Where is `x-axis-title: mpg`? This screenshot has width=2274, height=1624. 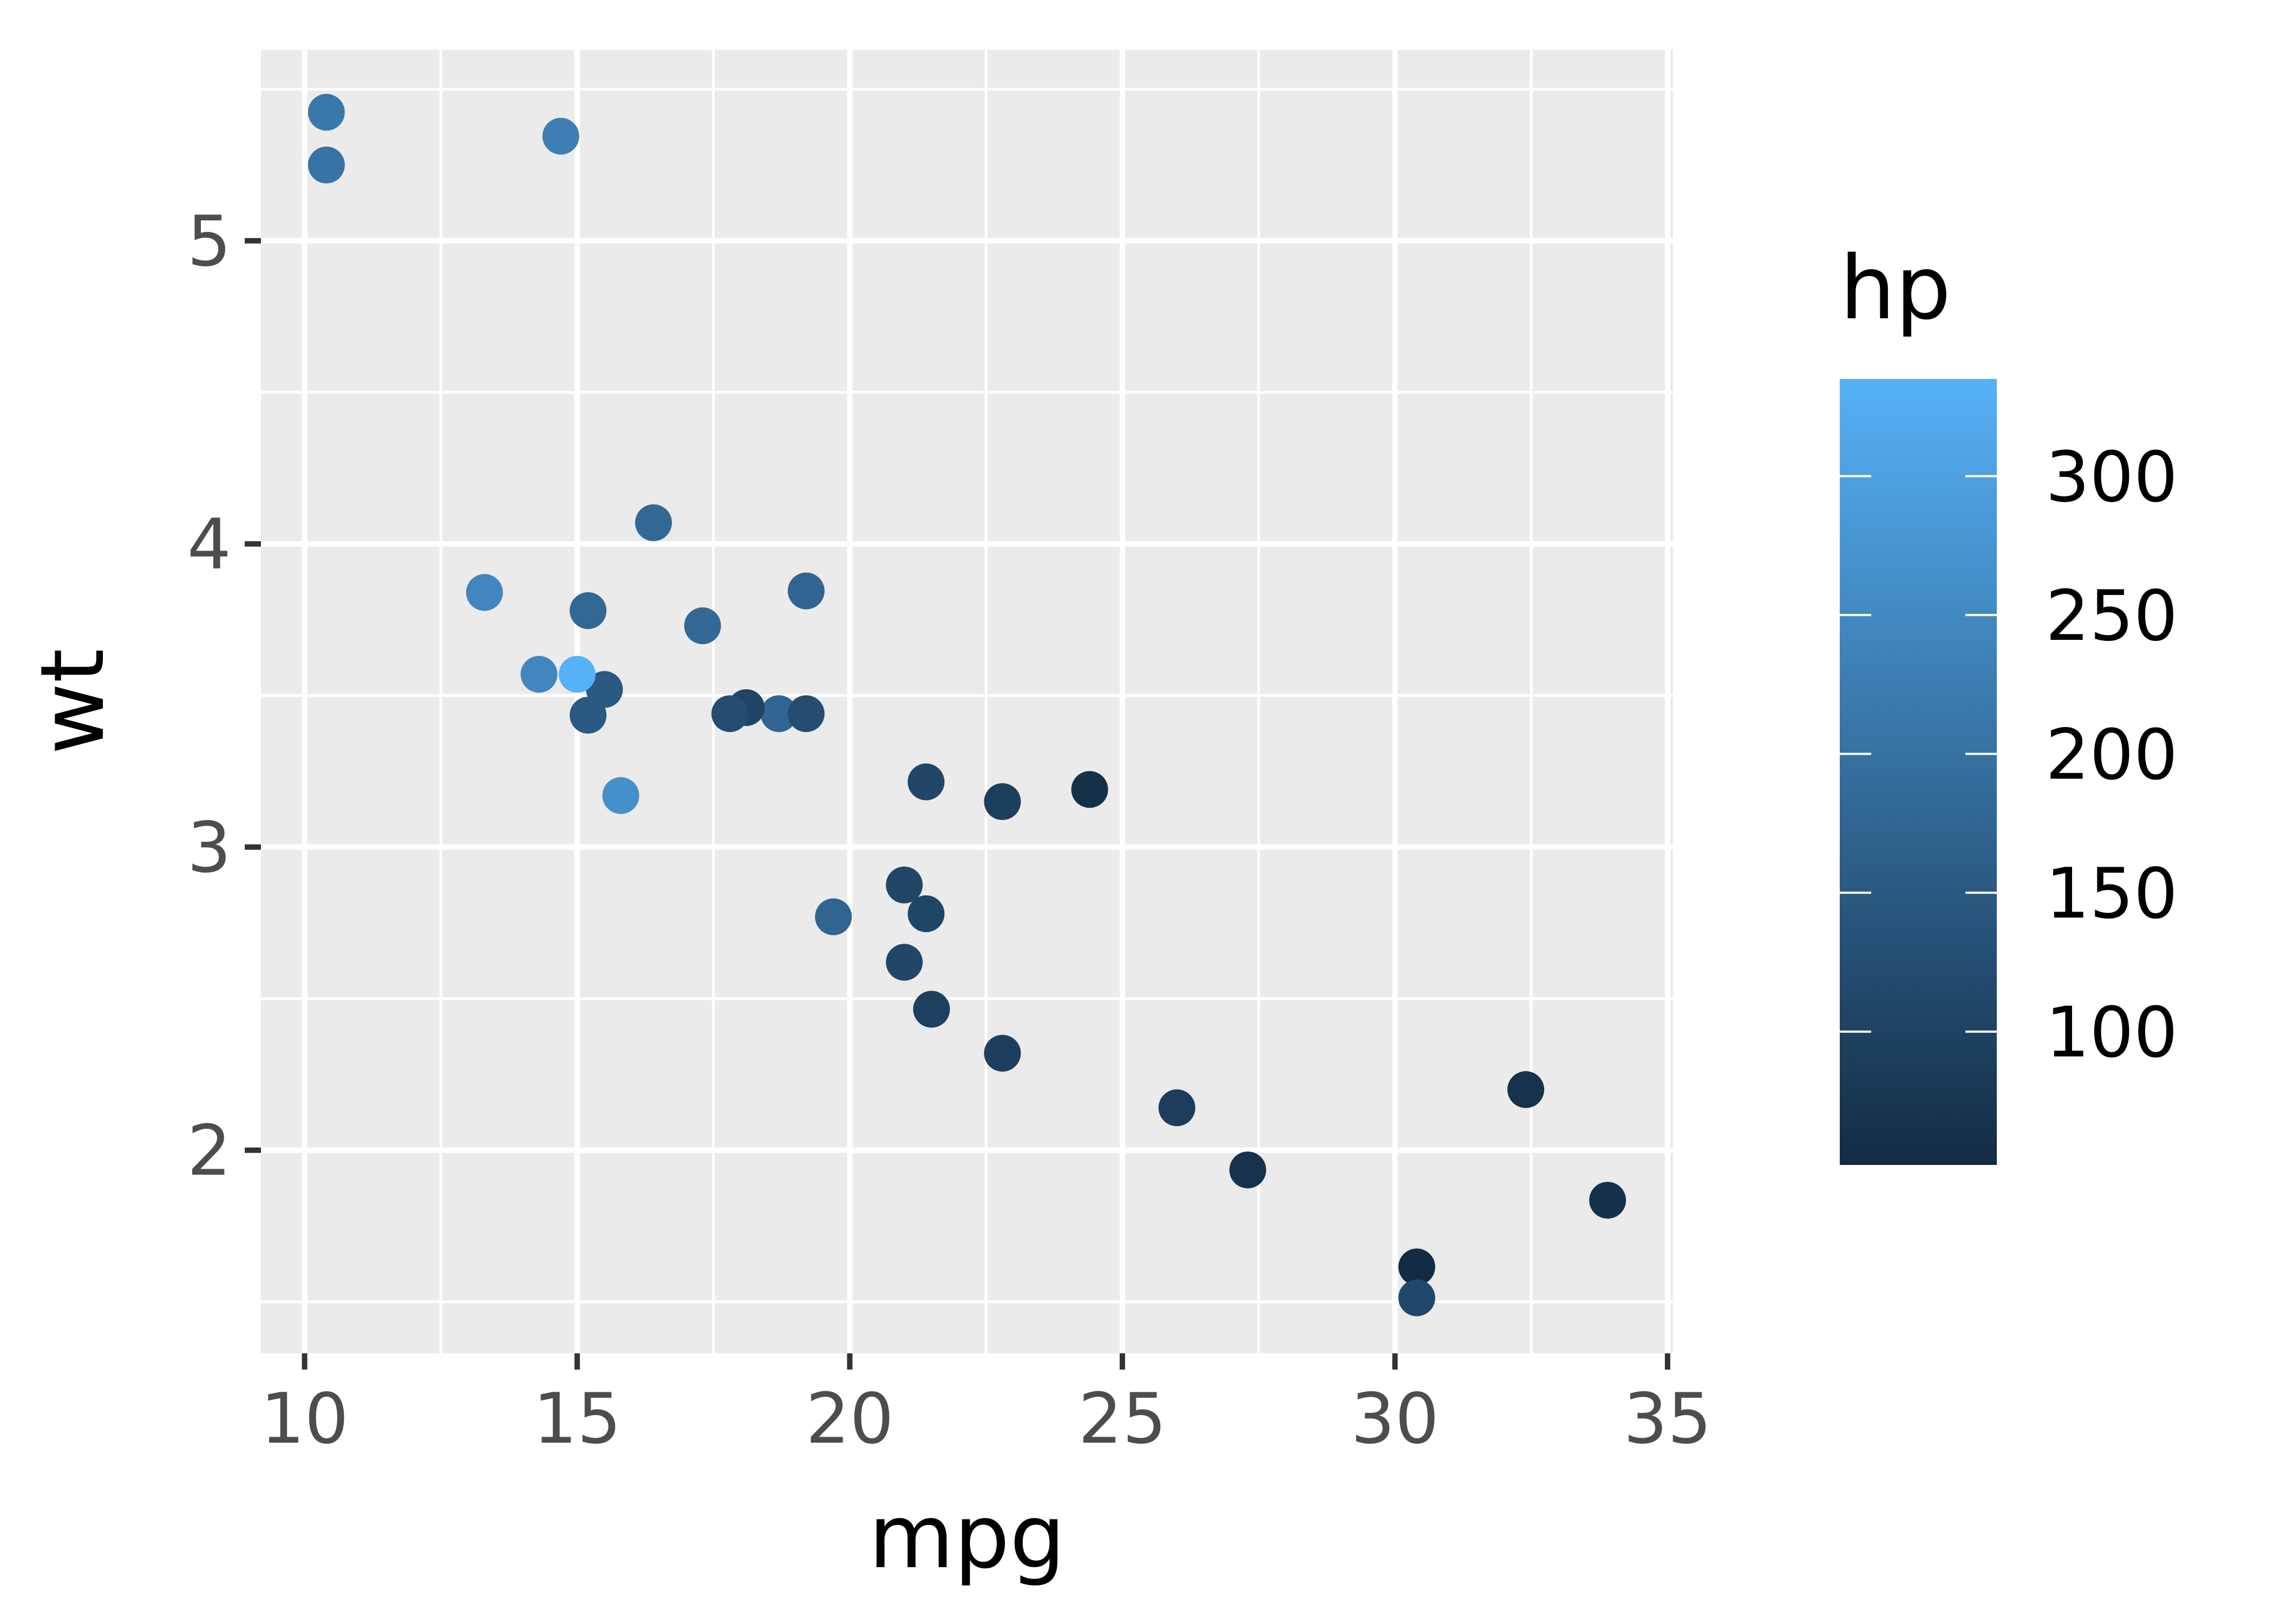 x-axis-title: mpg is located at coordinates (967, 1537).